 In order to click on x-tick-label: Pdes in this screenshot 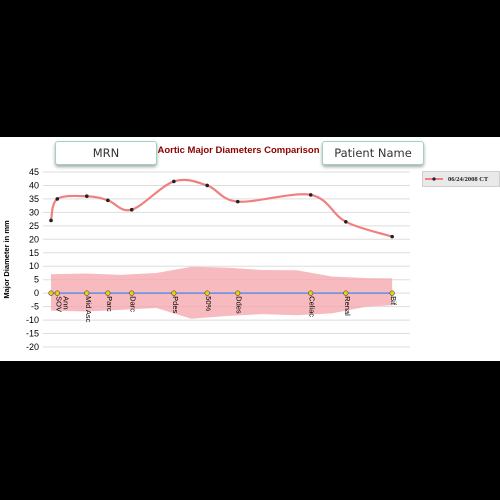, I will do `click(175, 304)`.